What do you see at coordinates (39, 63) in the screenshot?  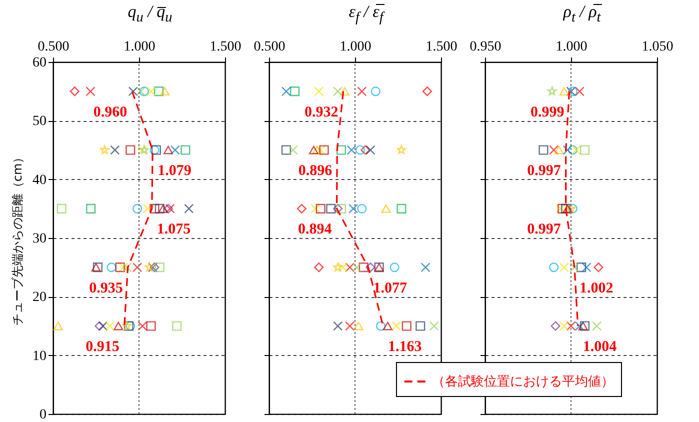 I see `y-tick-label: 60` at bounding box center [39, 63].